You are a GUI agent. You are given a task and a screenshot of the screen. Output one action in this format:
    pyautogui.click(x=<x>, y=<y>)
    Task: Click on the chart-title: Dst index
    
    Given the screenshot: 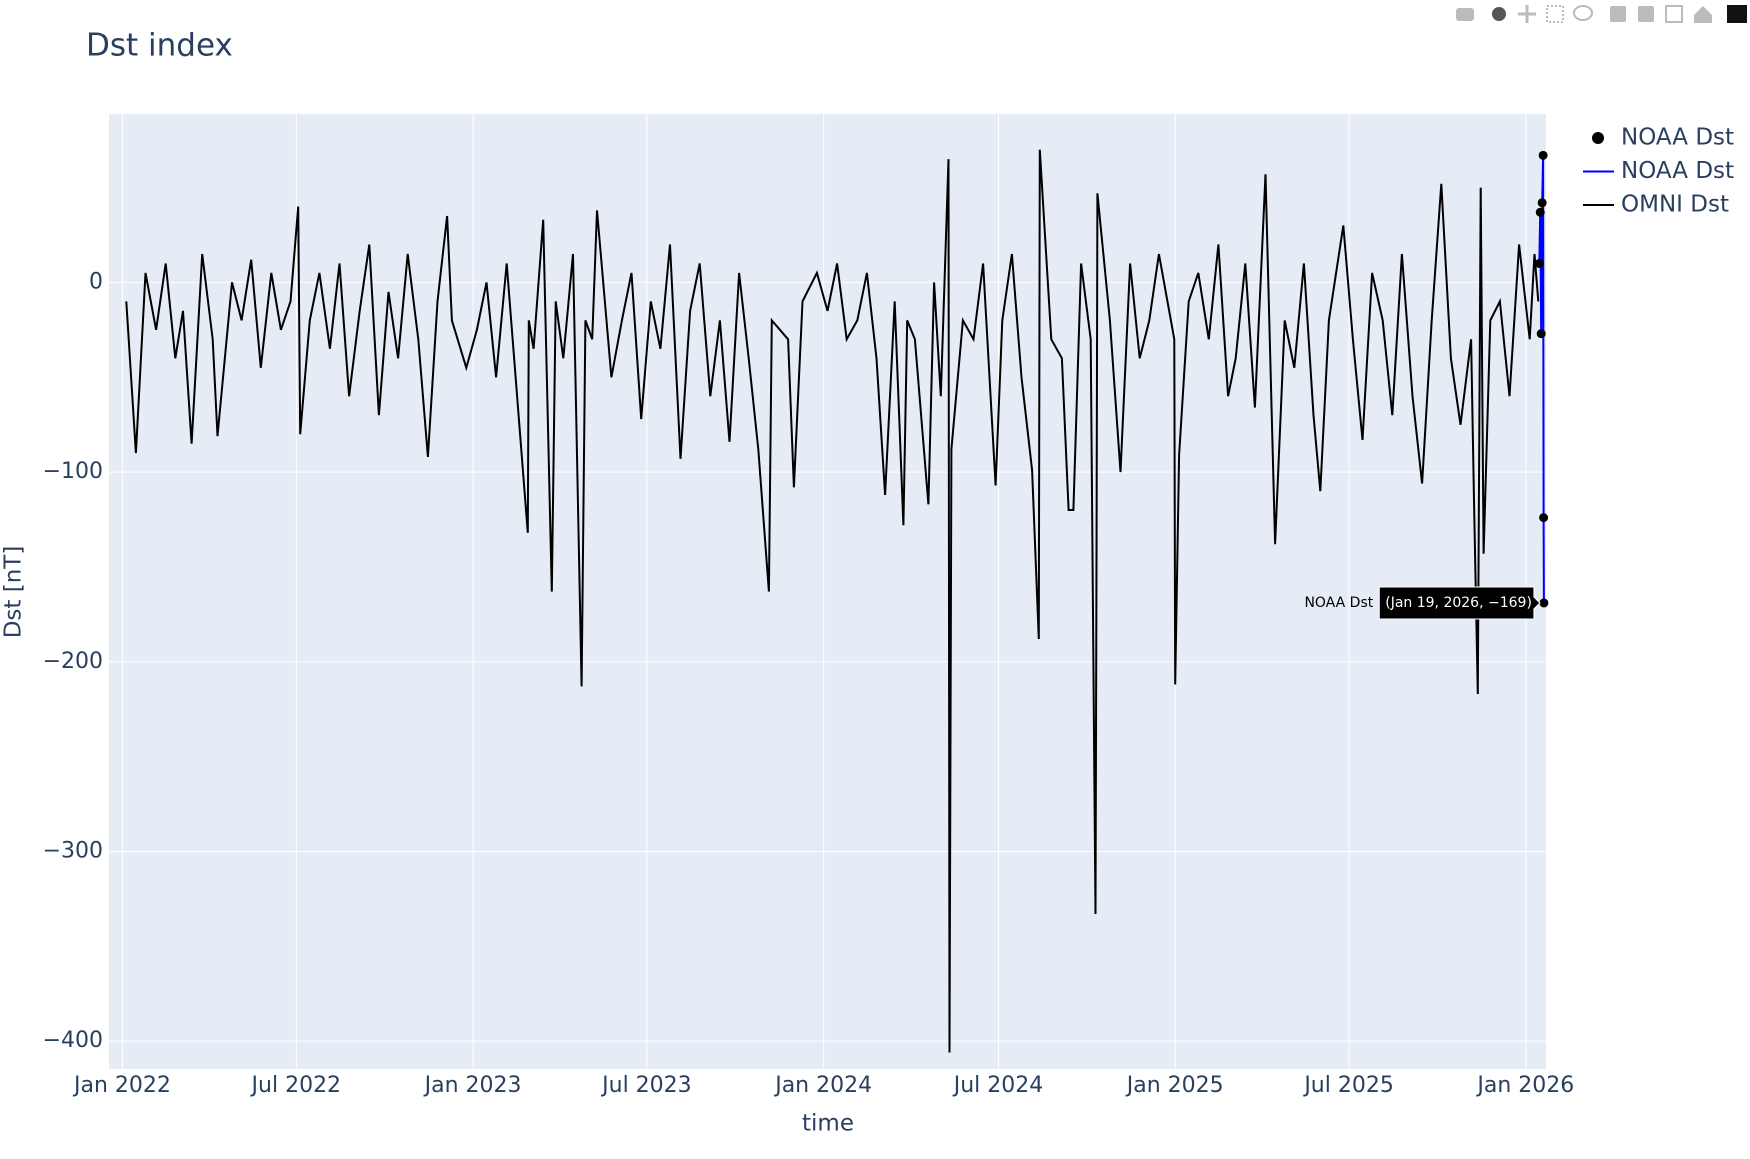 What is the action you would take?
    pyautogui.click(x=159, y=46)
    